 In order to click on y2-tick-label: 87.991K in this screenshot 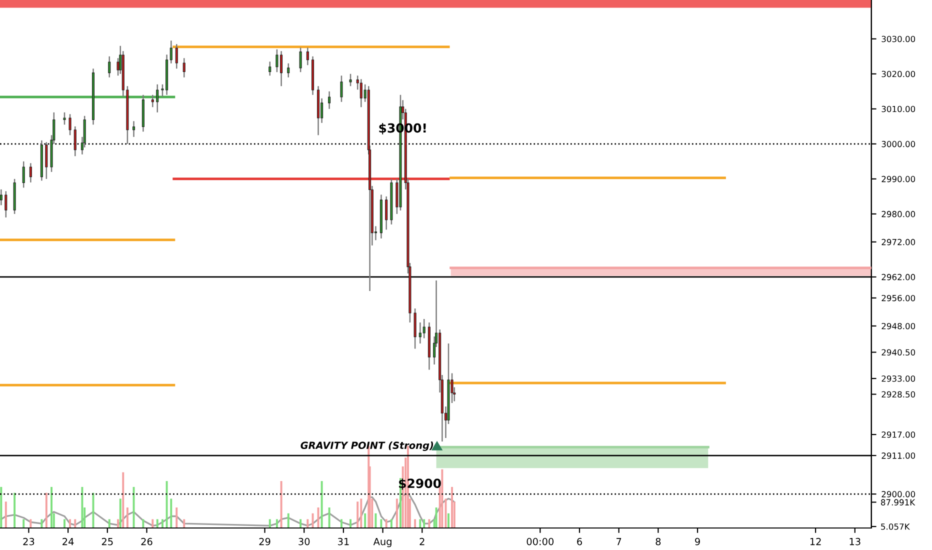, I will do `click(898, 502)`.